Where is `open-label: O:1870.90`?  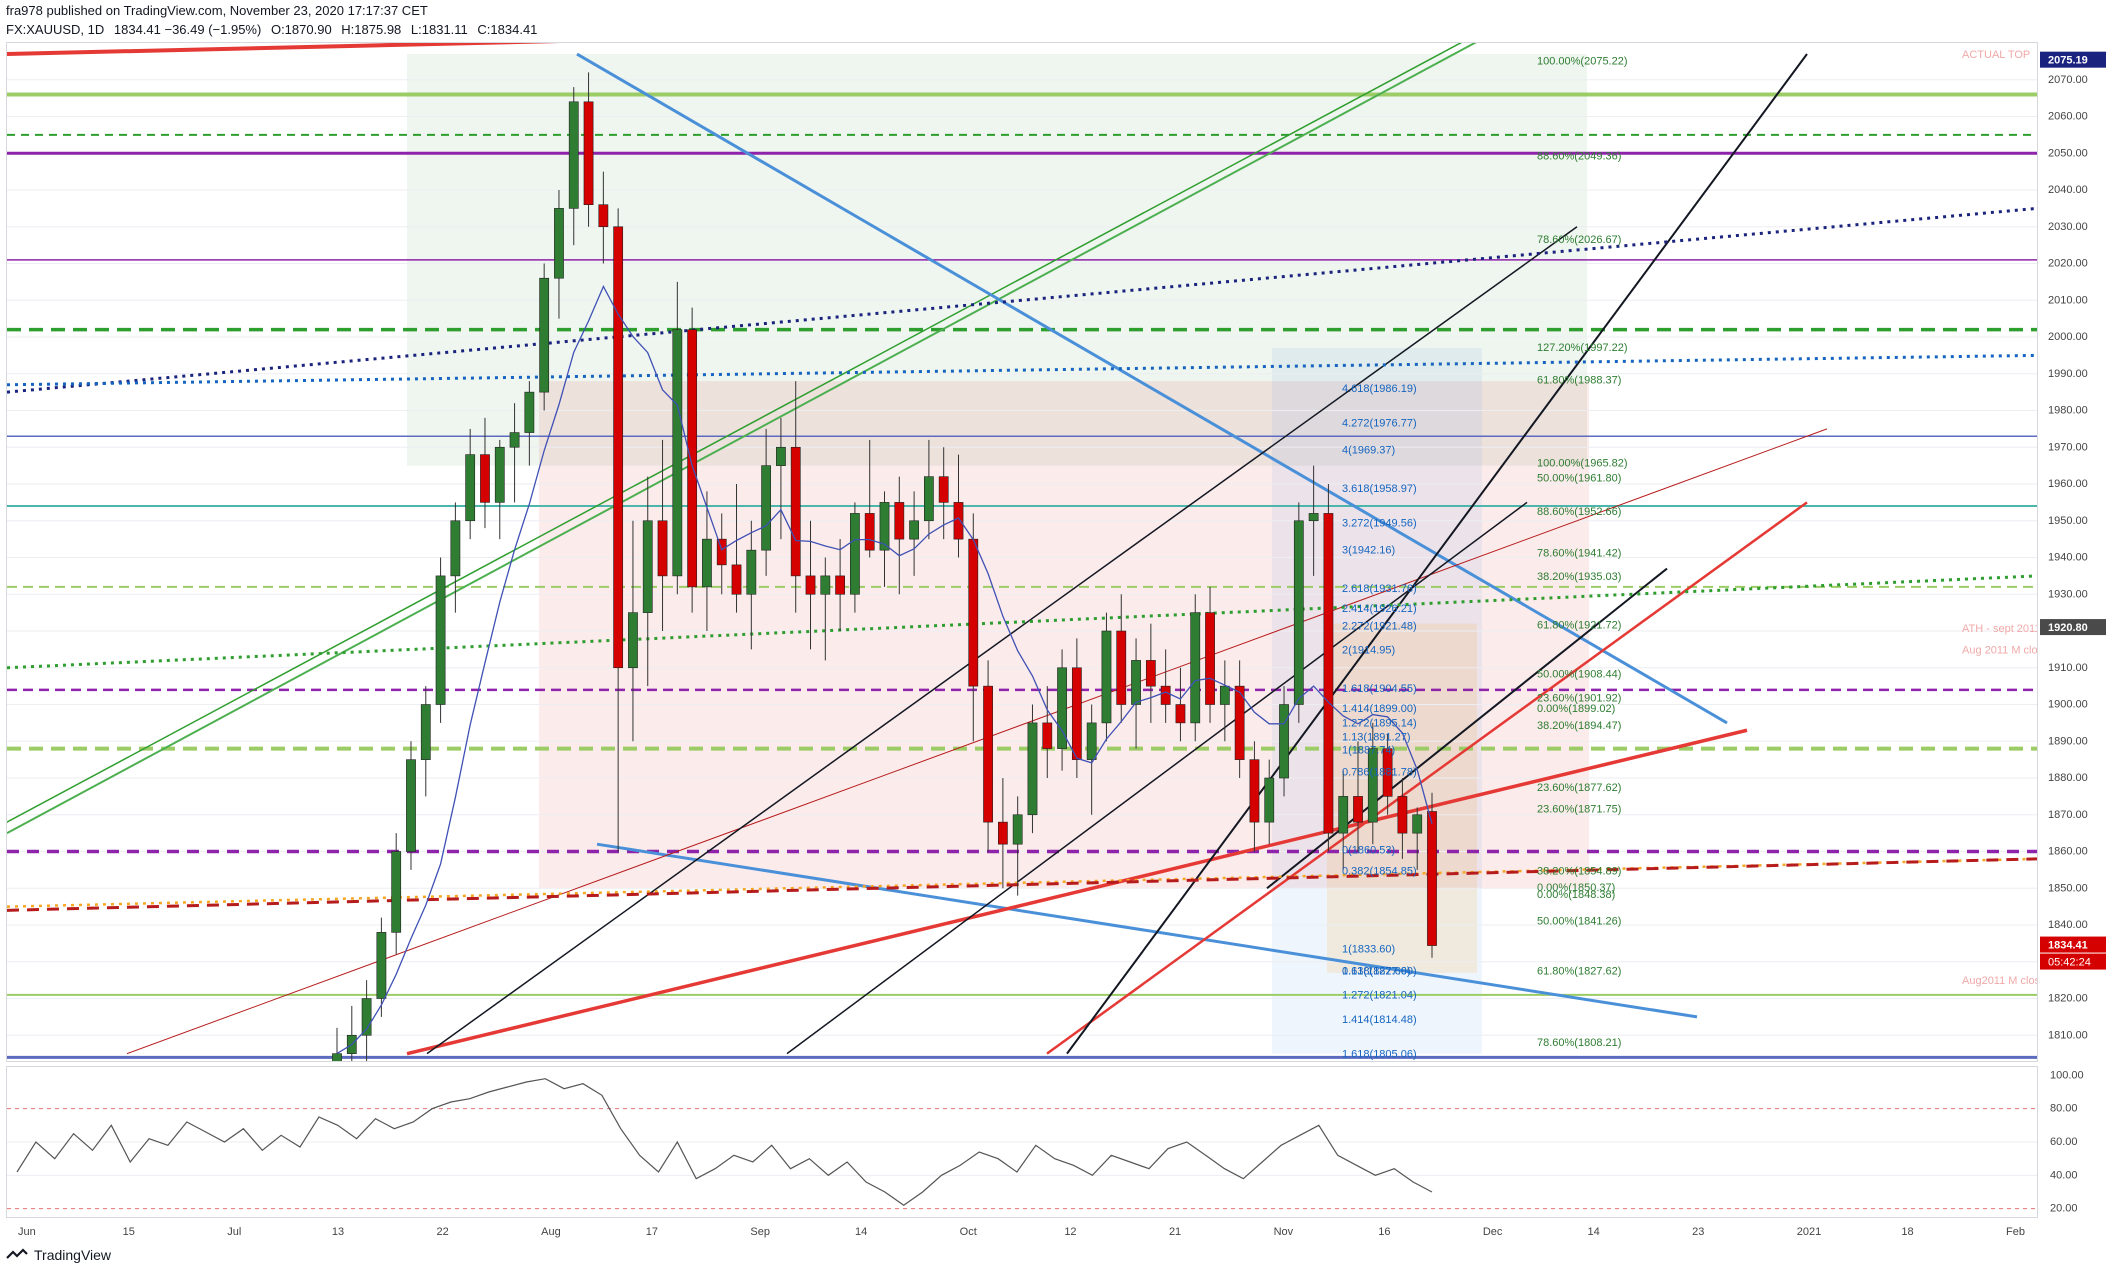
open-label: O:1870.90 is located at coordinates (301, 29).